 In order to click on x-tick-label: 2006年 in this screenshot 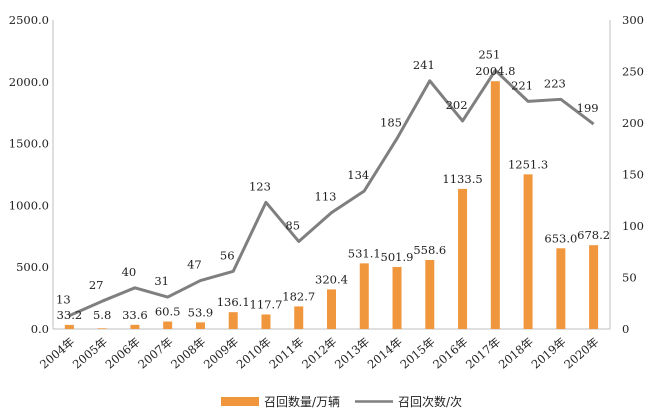, I will do `click(123, 353)`.